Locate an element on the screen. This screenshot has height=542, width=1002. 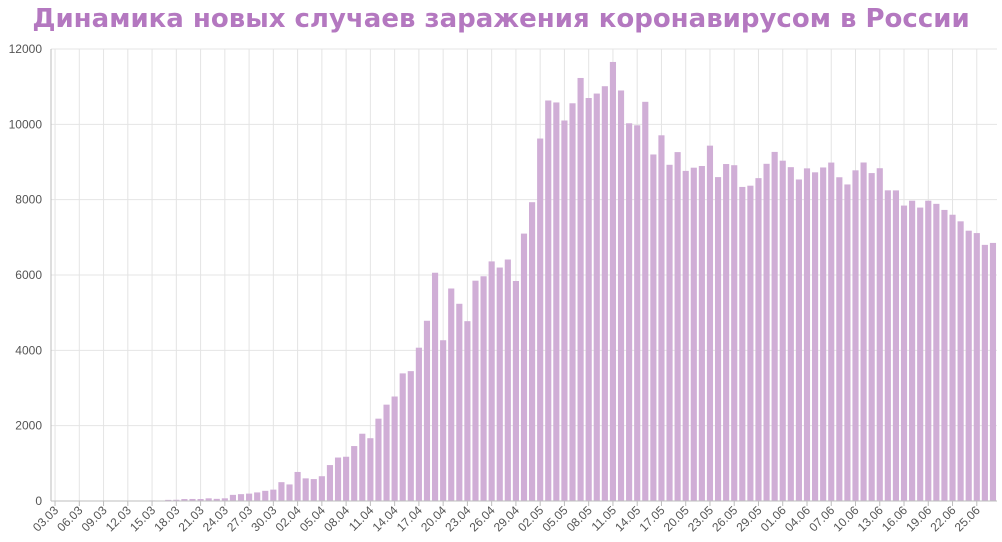
x-tick-label: 17.04 is located at coordinates (409, 518).